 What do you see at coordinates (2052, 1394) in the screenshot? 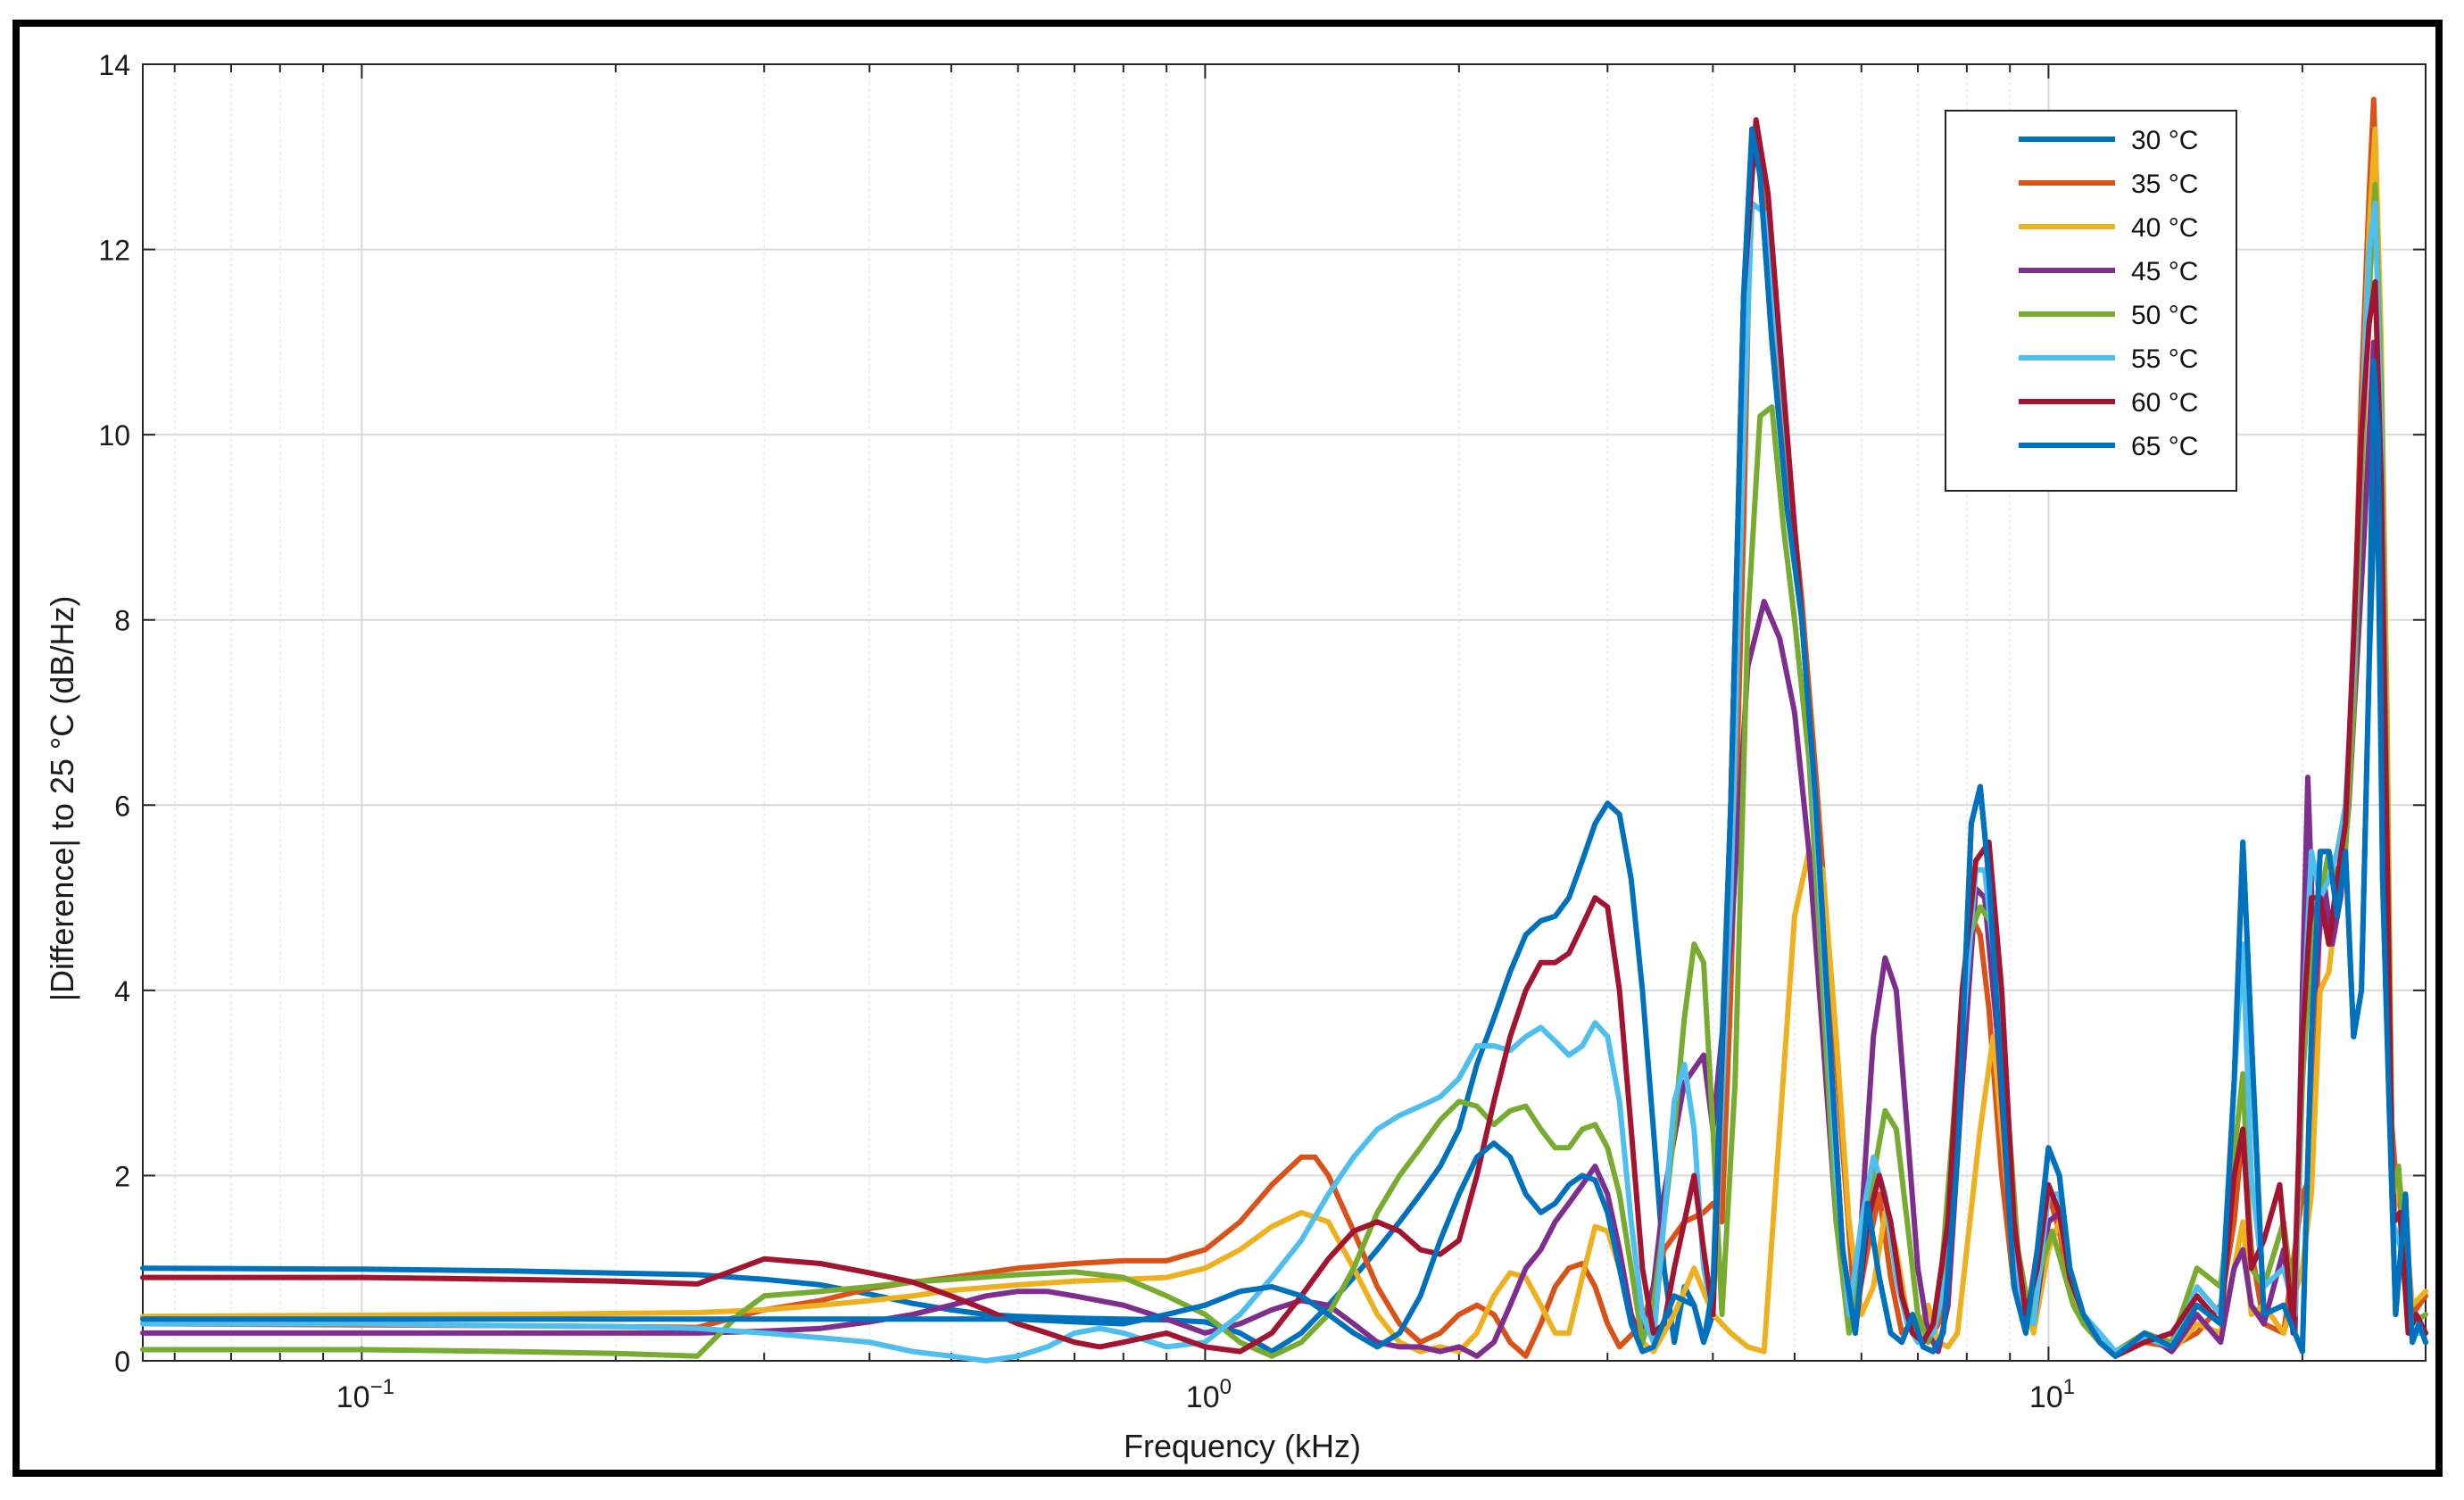
I see `x-tick-label: 10¹` at bounding box center [2052, 1394].